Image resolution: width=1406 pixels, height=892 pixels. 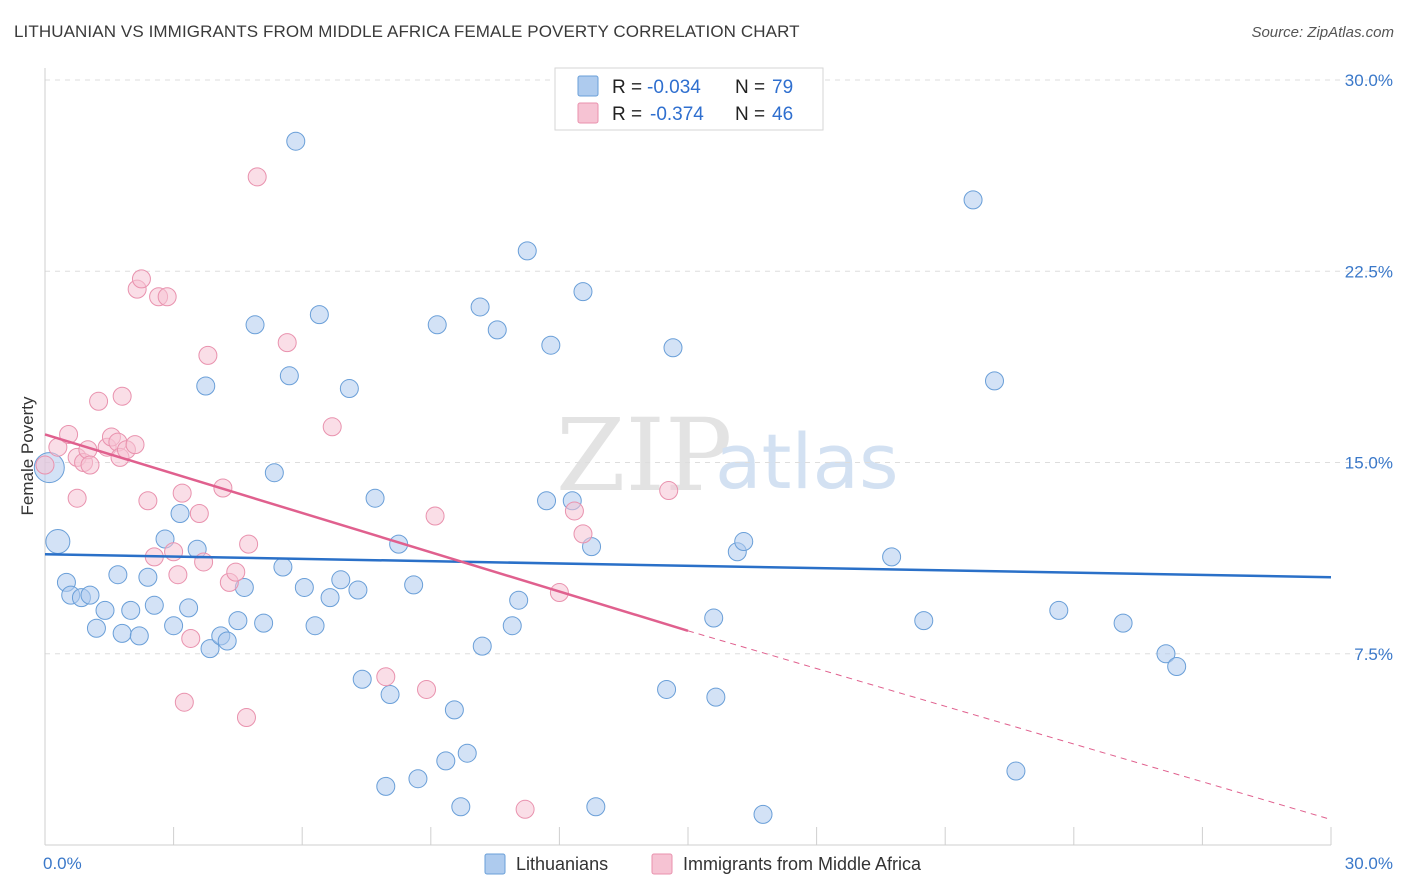 What do you see at coordinates (1369, 367) in the screenshot?
I see `y-tick-labels: 7.5% 15.0% 22.5% 30.0%` at bounding box center [1369, 367].